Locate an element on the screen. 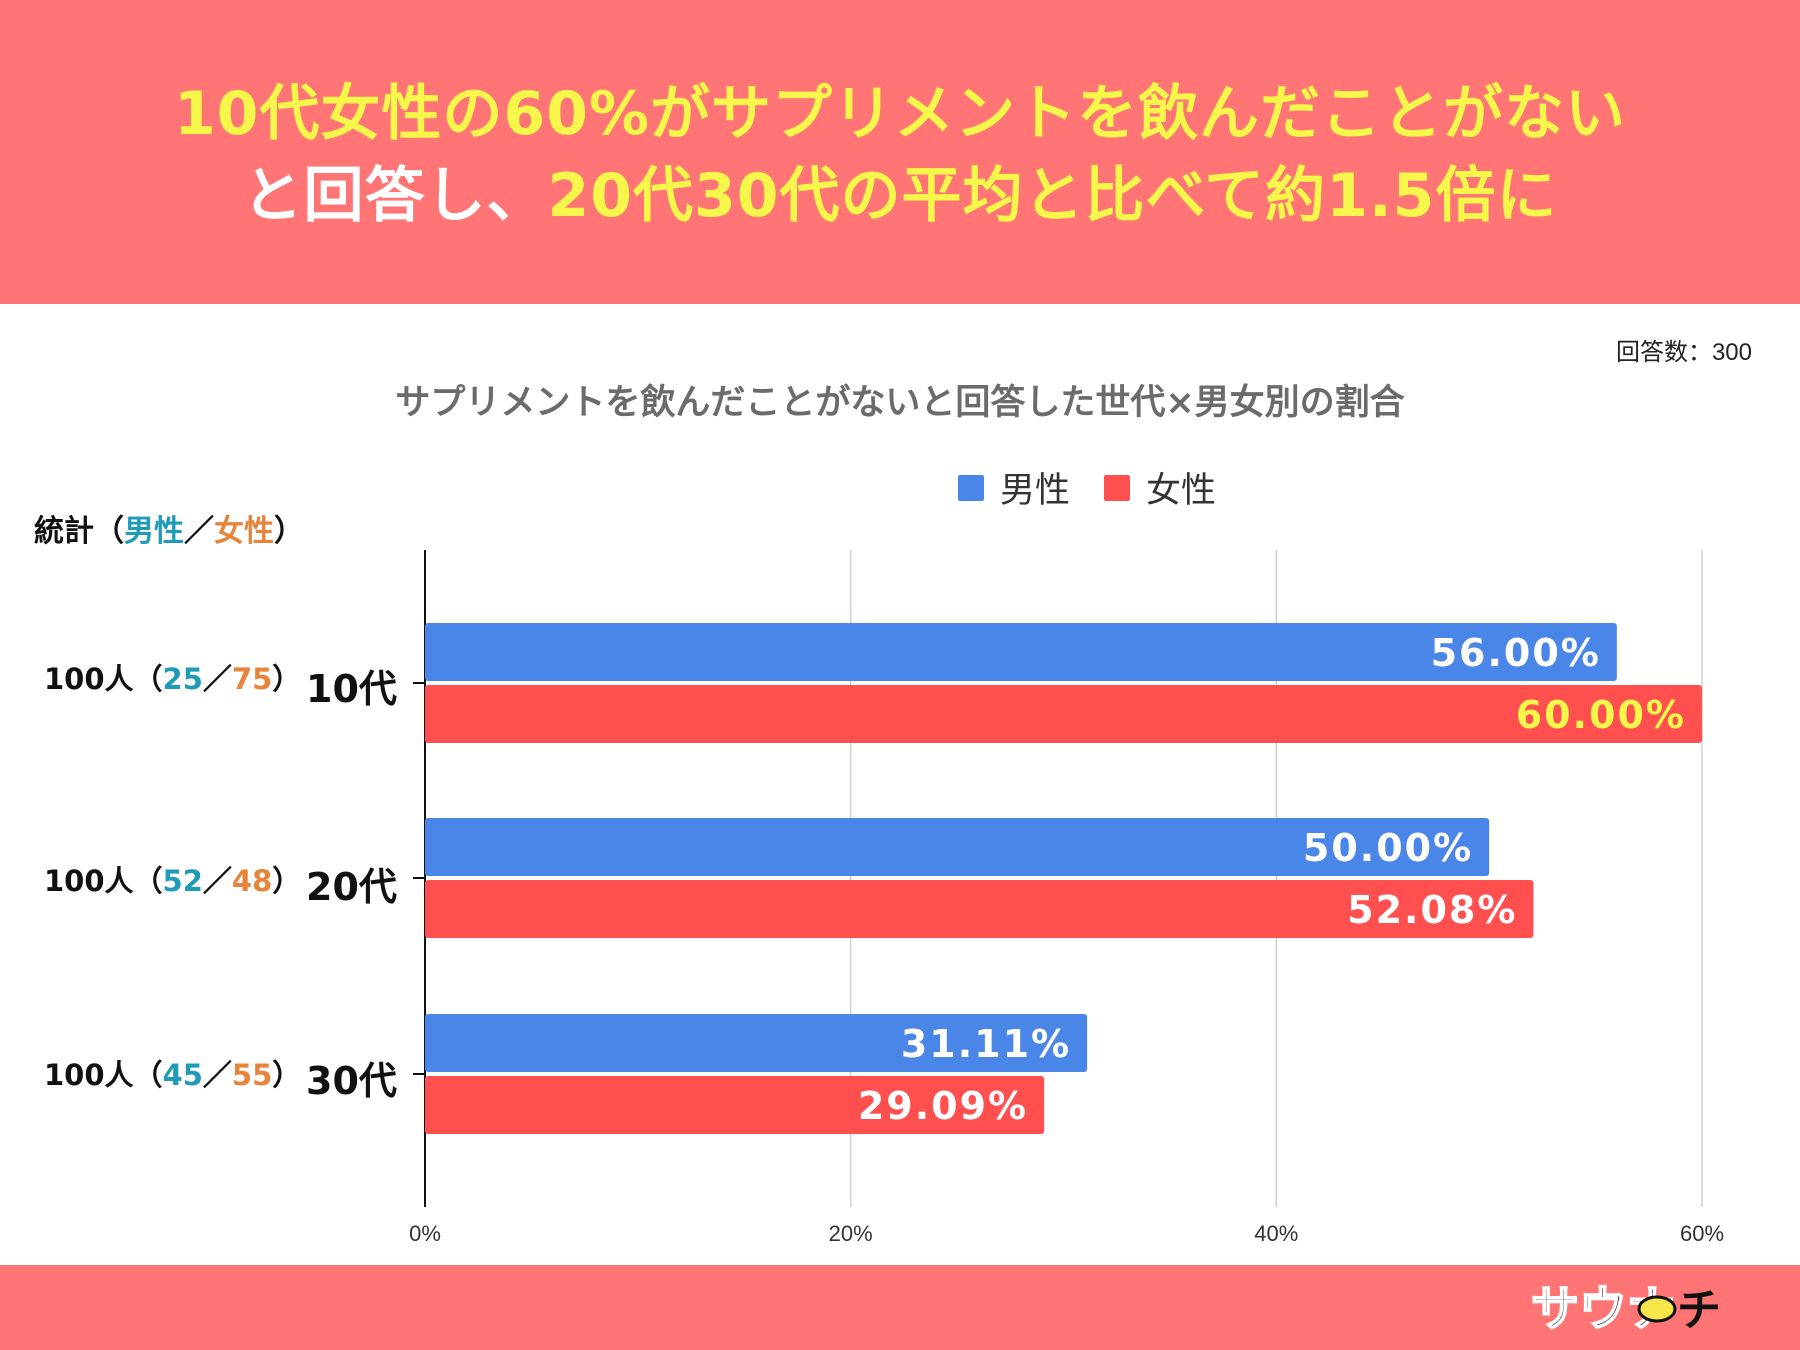 This screenshot has height=1350, width=1800. bar-male-10代 is located at coordinates (1021, 652).